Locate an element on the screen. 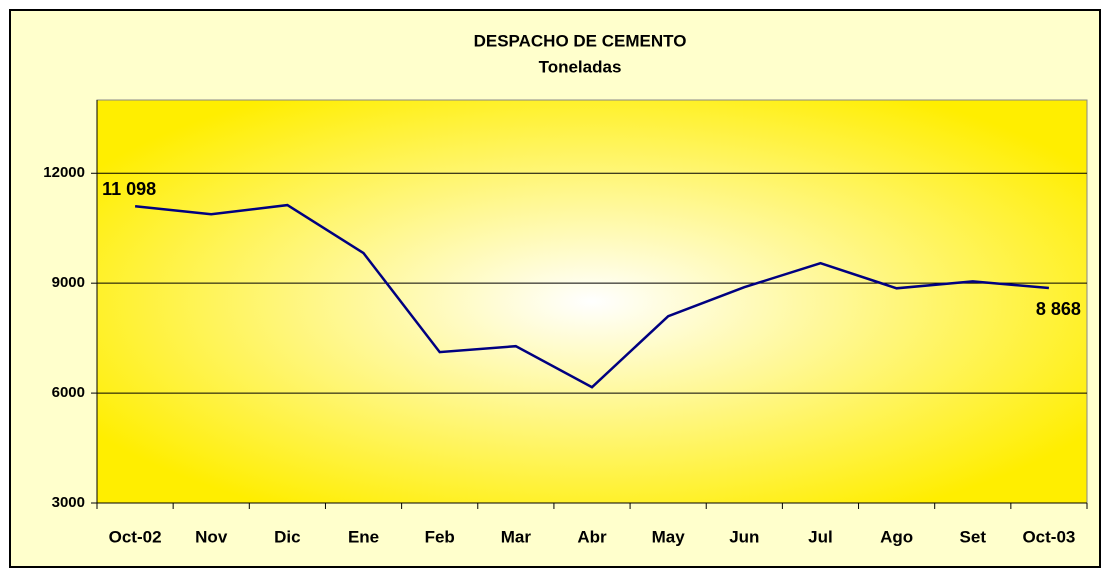 The image size is (1110, 581). x-tick-label: Oct-03 is located at coordinates (1048, 536).